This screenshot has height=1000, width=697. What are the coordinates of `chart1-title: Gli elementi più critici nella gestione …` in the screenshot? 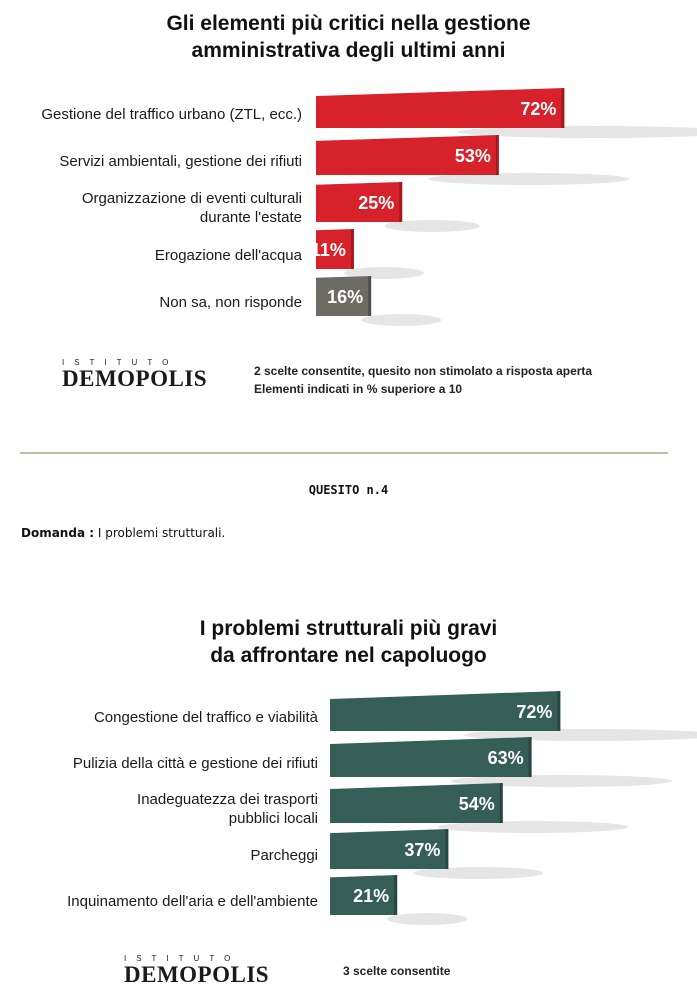 It's located at (348, 37).